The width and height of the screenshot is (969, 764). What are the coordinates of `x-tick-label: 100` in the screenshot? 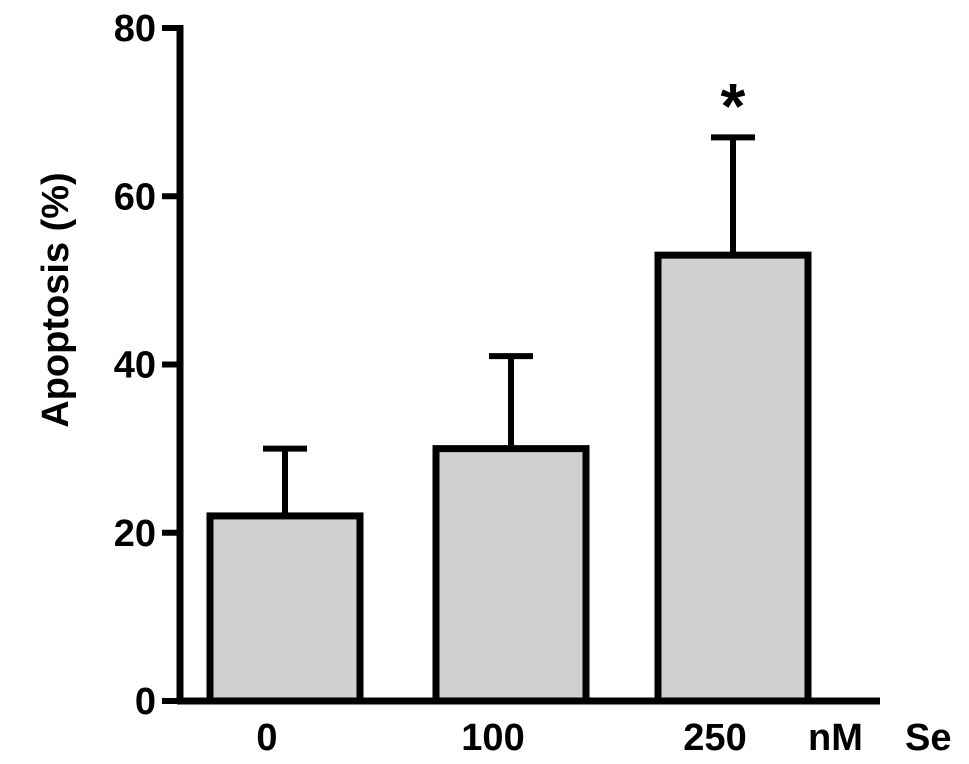 It's located at (492, 738).